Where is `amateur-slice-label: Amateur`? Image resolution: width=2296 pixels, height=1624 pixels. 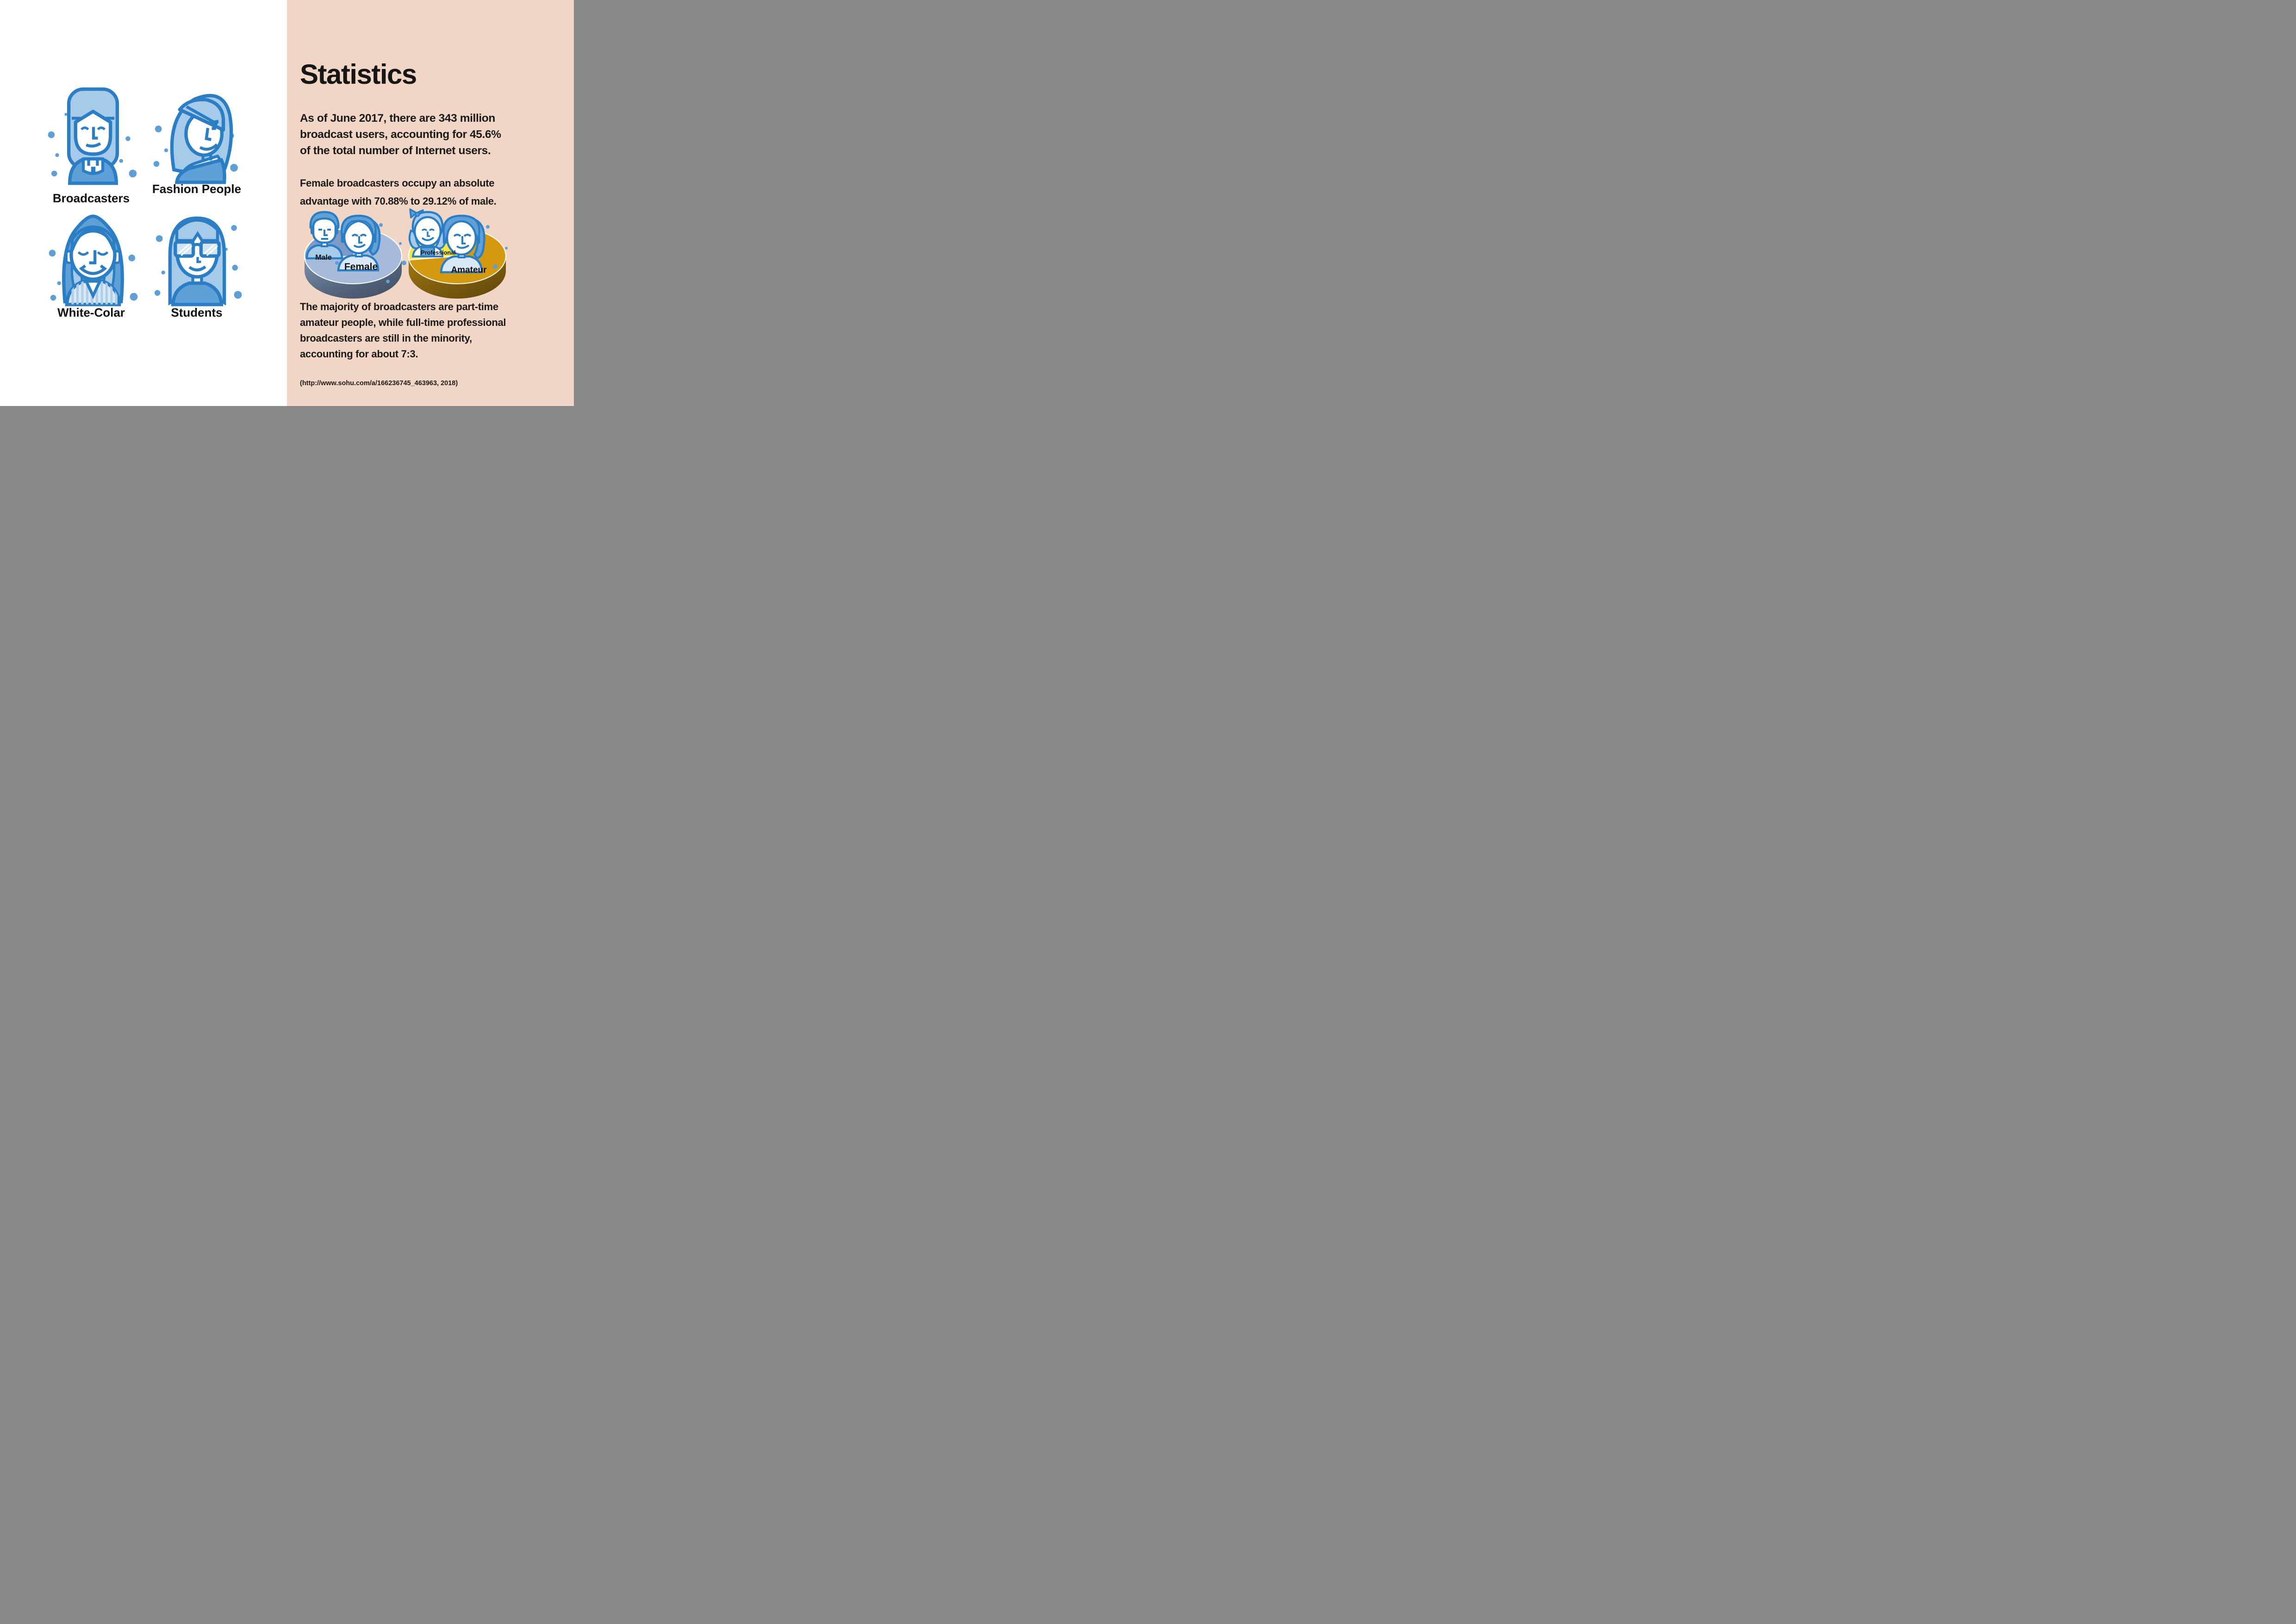
amateur-slice-label: Amateur is located at coordinates (469, 270).